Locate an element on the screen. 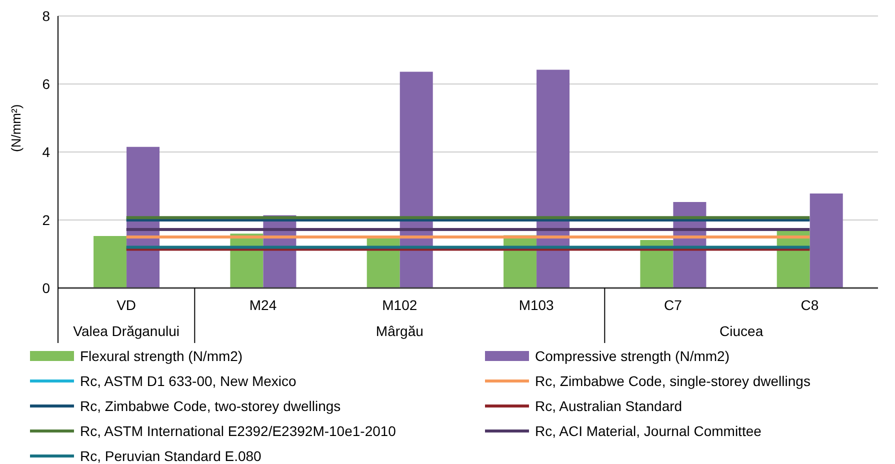  legend-label: Rc, Peruvian Standard E.080 is located at coordinates (171, 456).